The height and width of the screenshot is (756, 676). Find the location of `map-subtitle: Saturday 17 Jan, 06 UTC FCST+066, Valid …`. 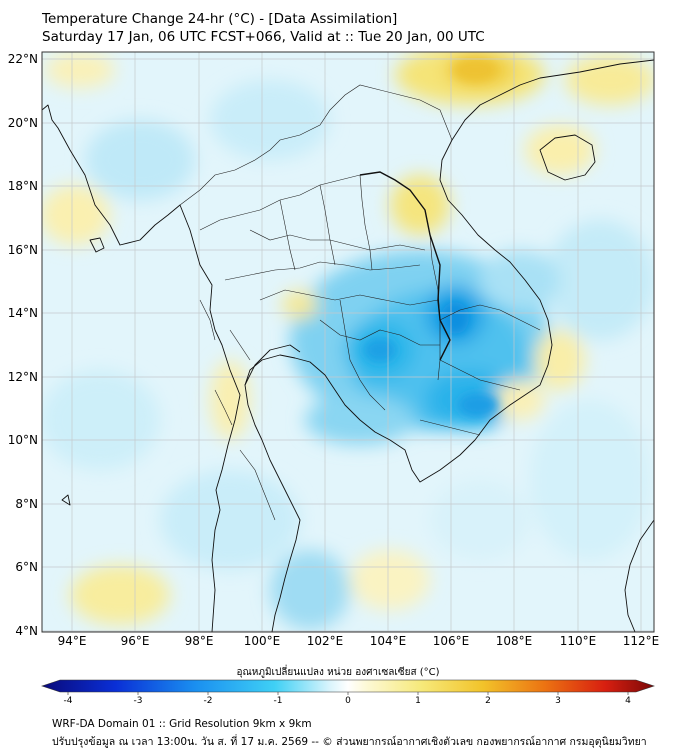

map-subtitle: Saturday 17 Jan, 06 UTC FCST+066, Valid … is located at coordinates (263, 37).